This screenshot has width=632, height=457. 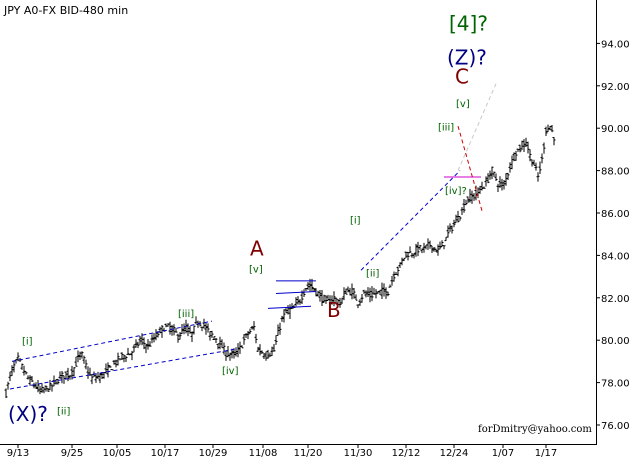 I want to click on chart-title: JPY A0-FX BID-480 min, so click(x=65, y=10).